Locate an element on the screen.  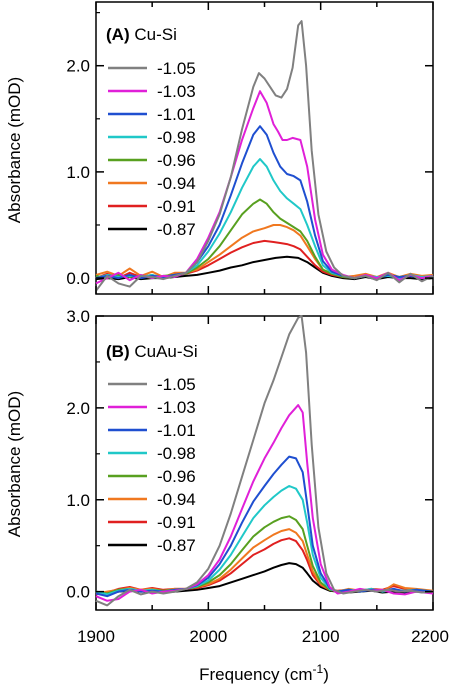
panel-b-title: (B) CuAu-Si is located at coordinates (152, 351).